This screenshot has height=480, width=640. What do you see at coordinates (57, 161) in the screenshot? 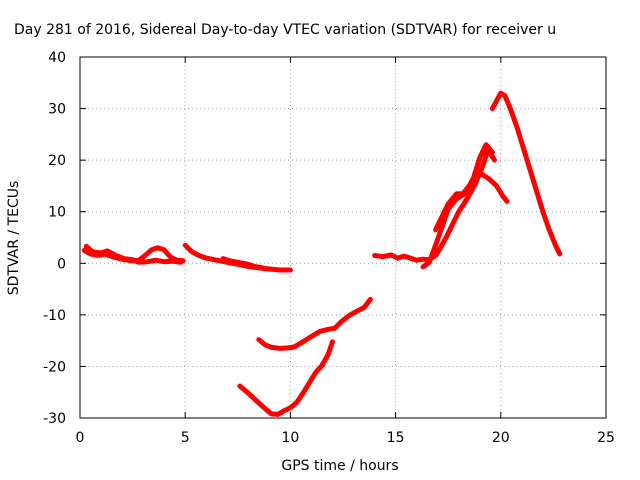
I see `y-tick-label: 20` at bounding box center [57, 161].